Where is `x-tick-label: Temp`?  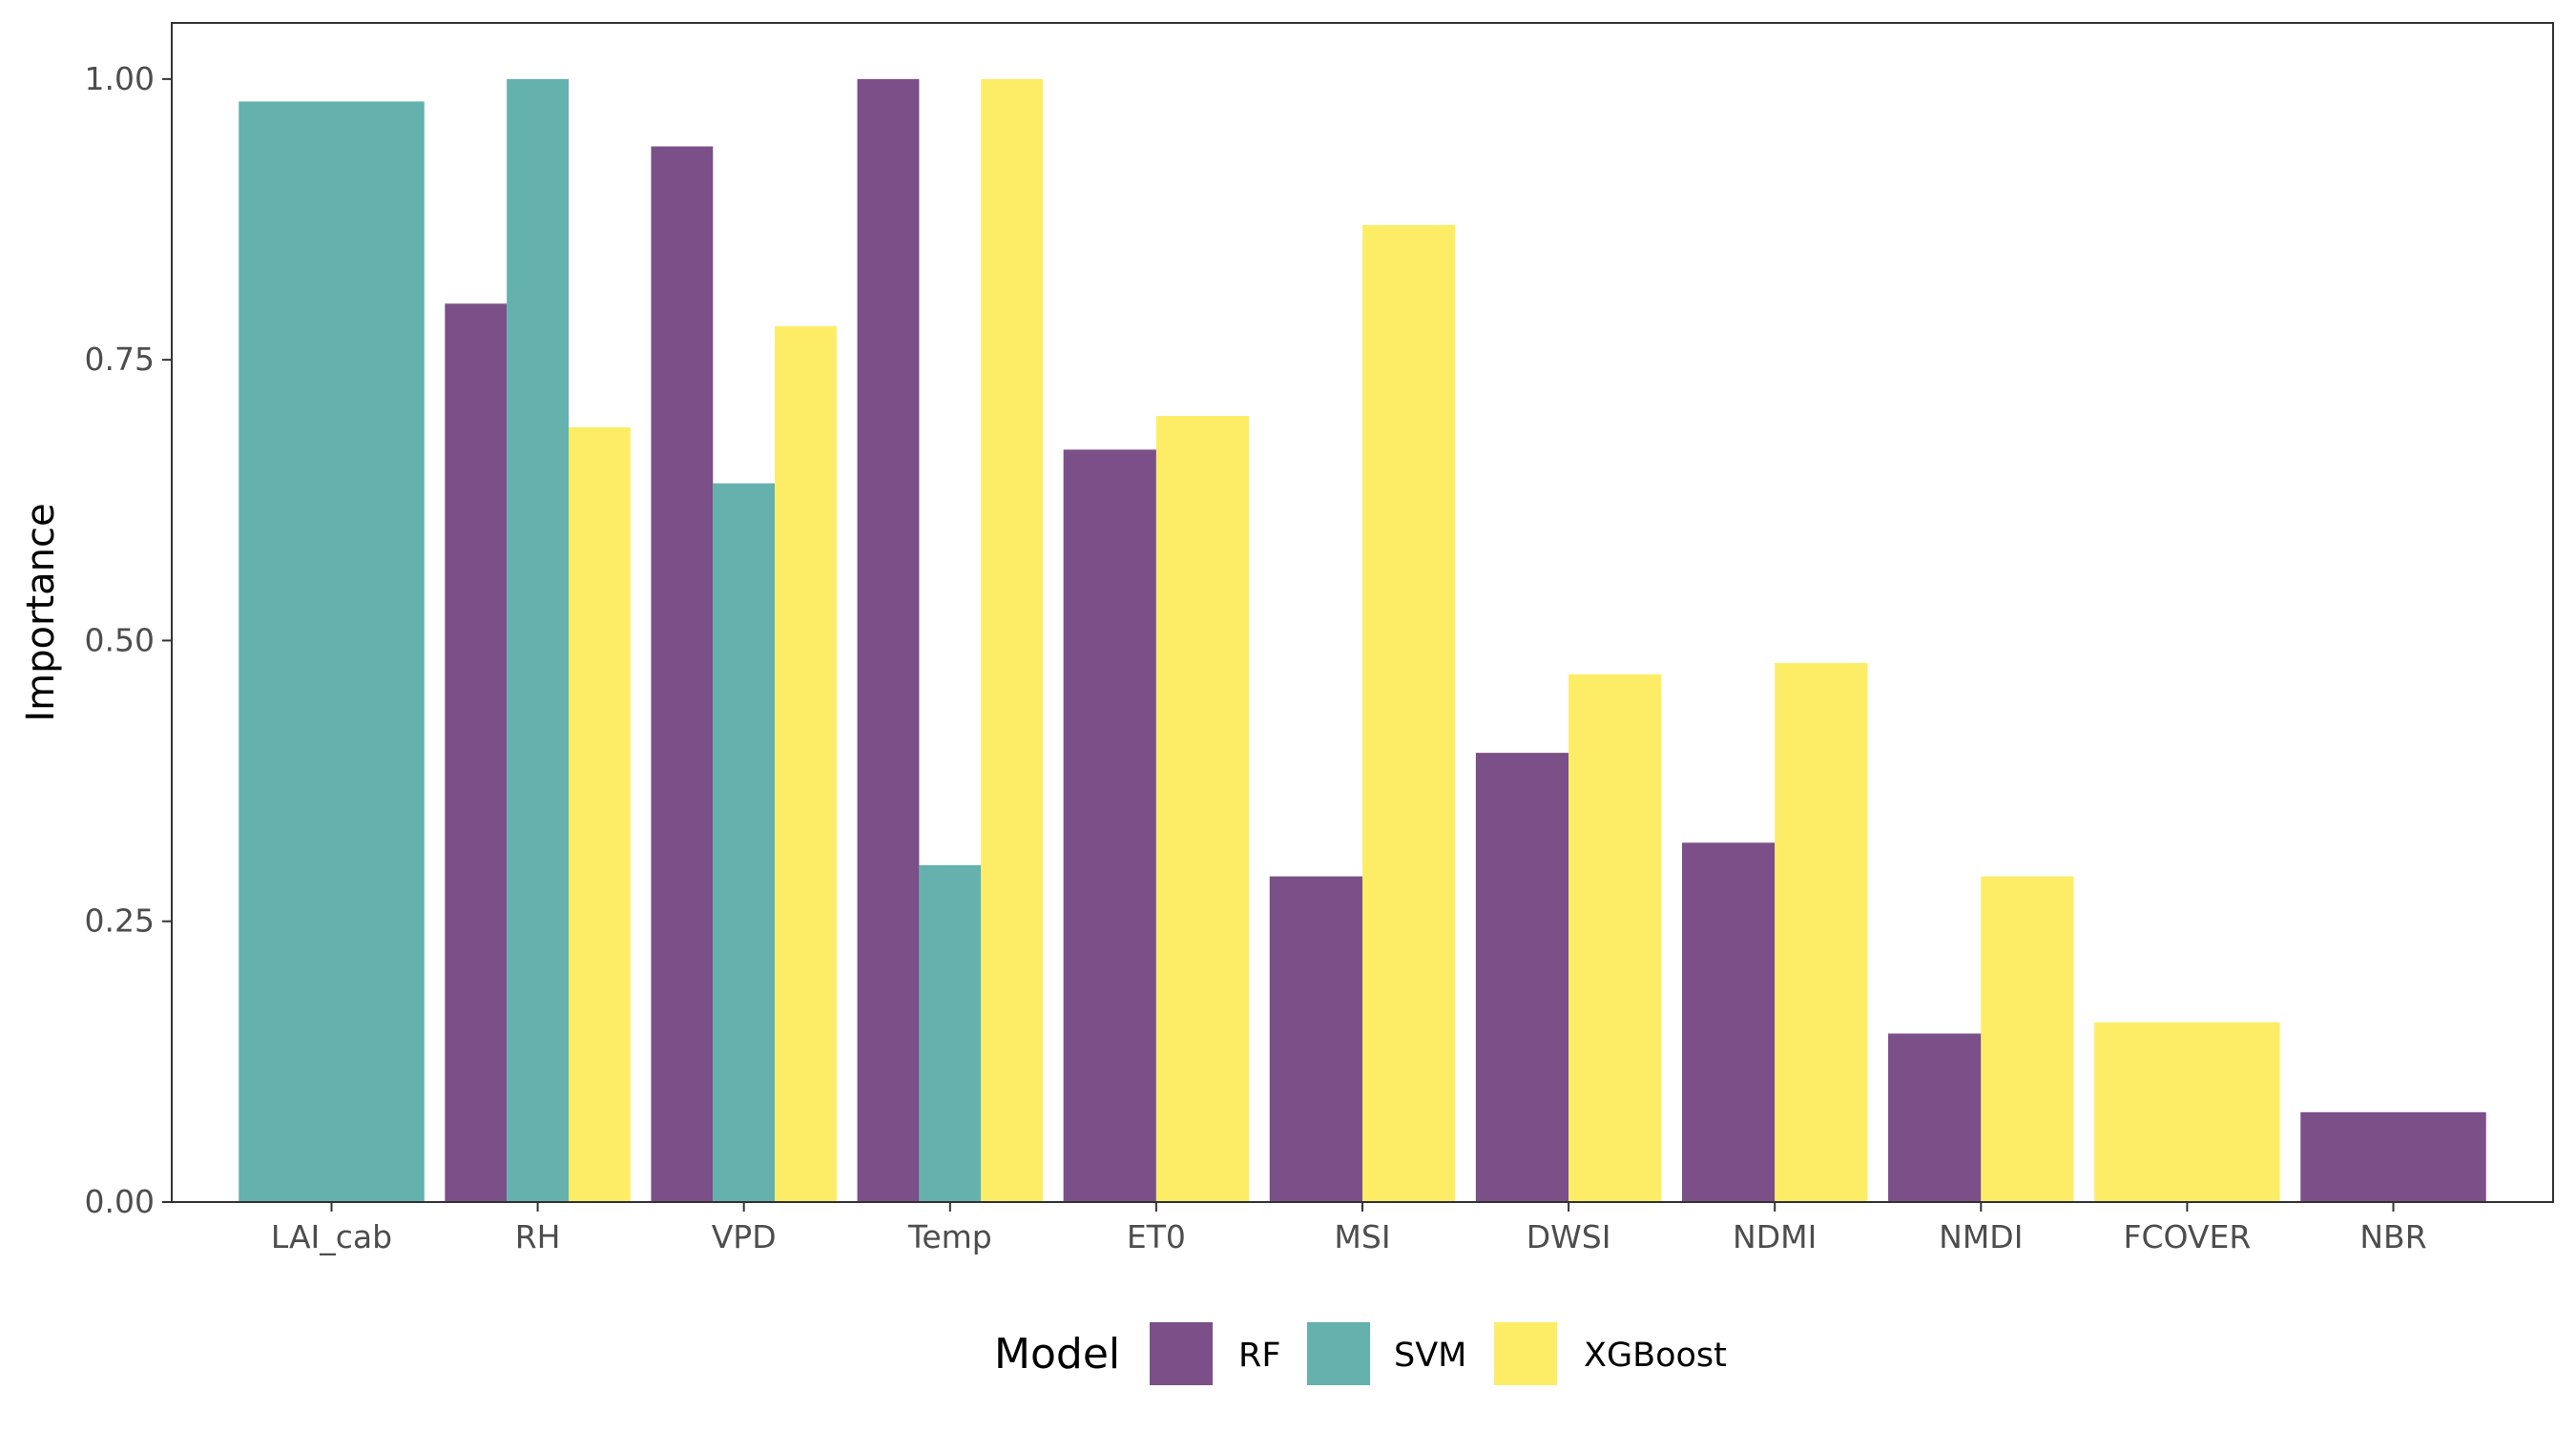 x-tick-label: Temp is located at coordinates (949, 1236).